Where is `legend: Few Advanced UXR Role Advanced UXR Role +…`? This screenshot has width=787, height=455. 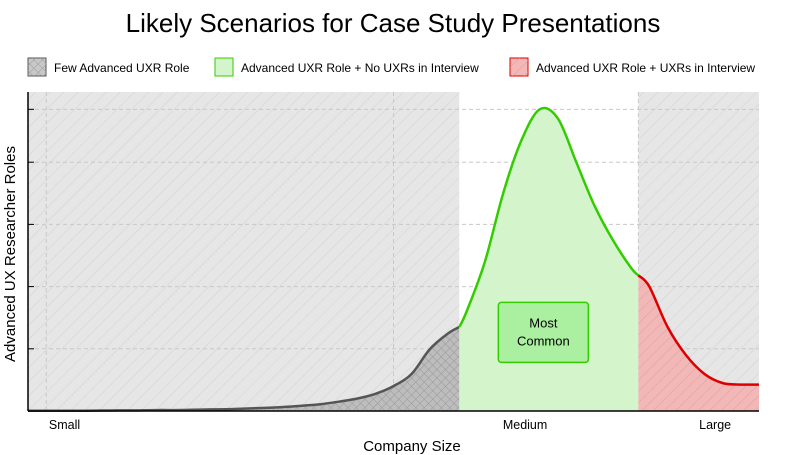 legend: Few Advanced UXR Role Advanced UXR Role +… is located at coordinates (391, 67).